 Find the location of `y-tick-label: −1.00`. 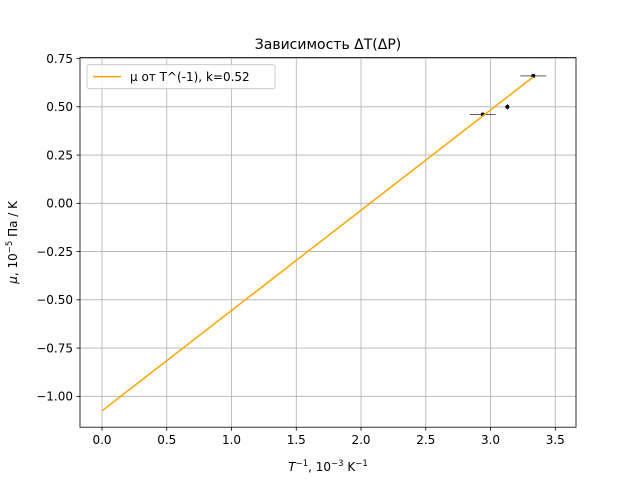

y-tick-label: −1.00 is located at coordinates (54, 397).